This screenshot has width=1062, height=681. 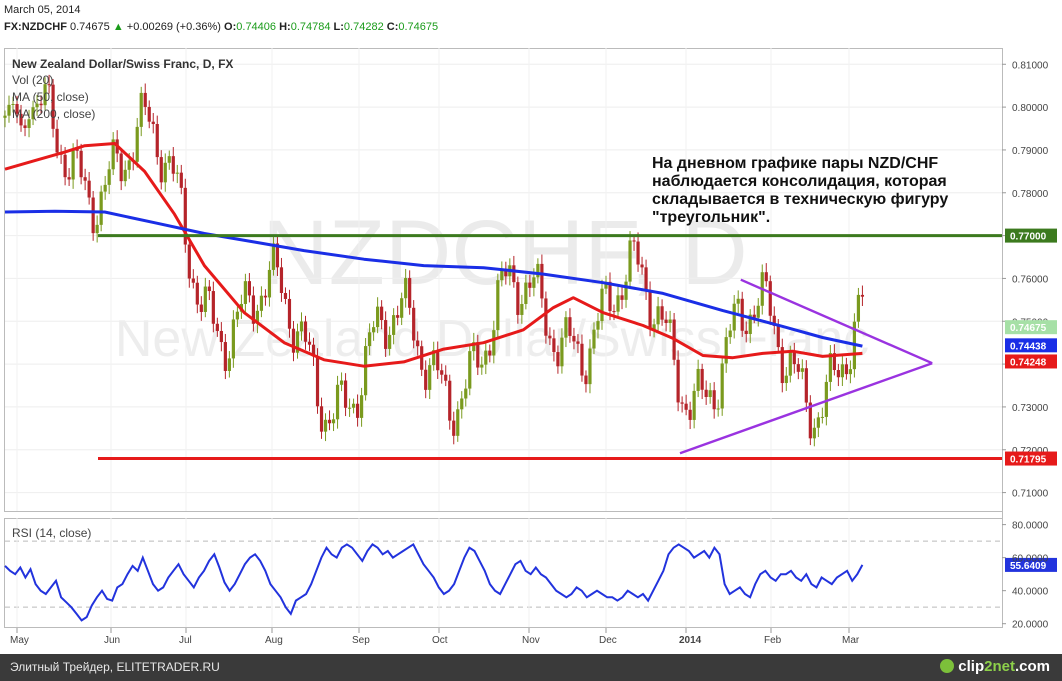 I want to click on time-tick-label: 2014, so click(x=690, y=640).